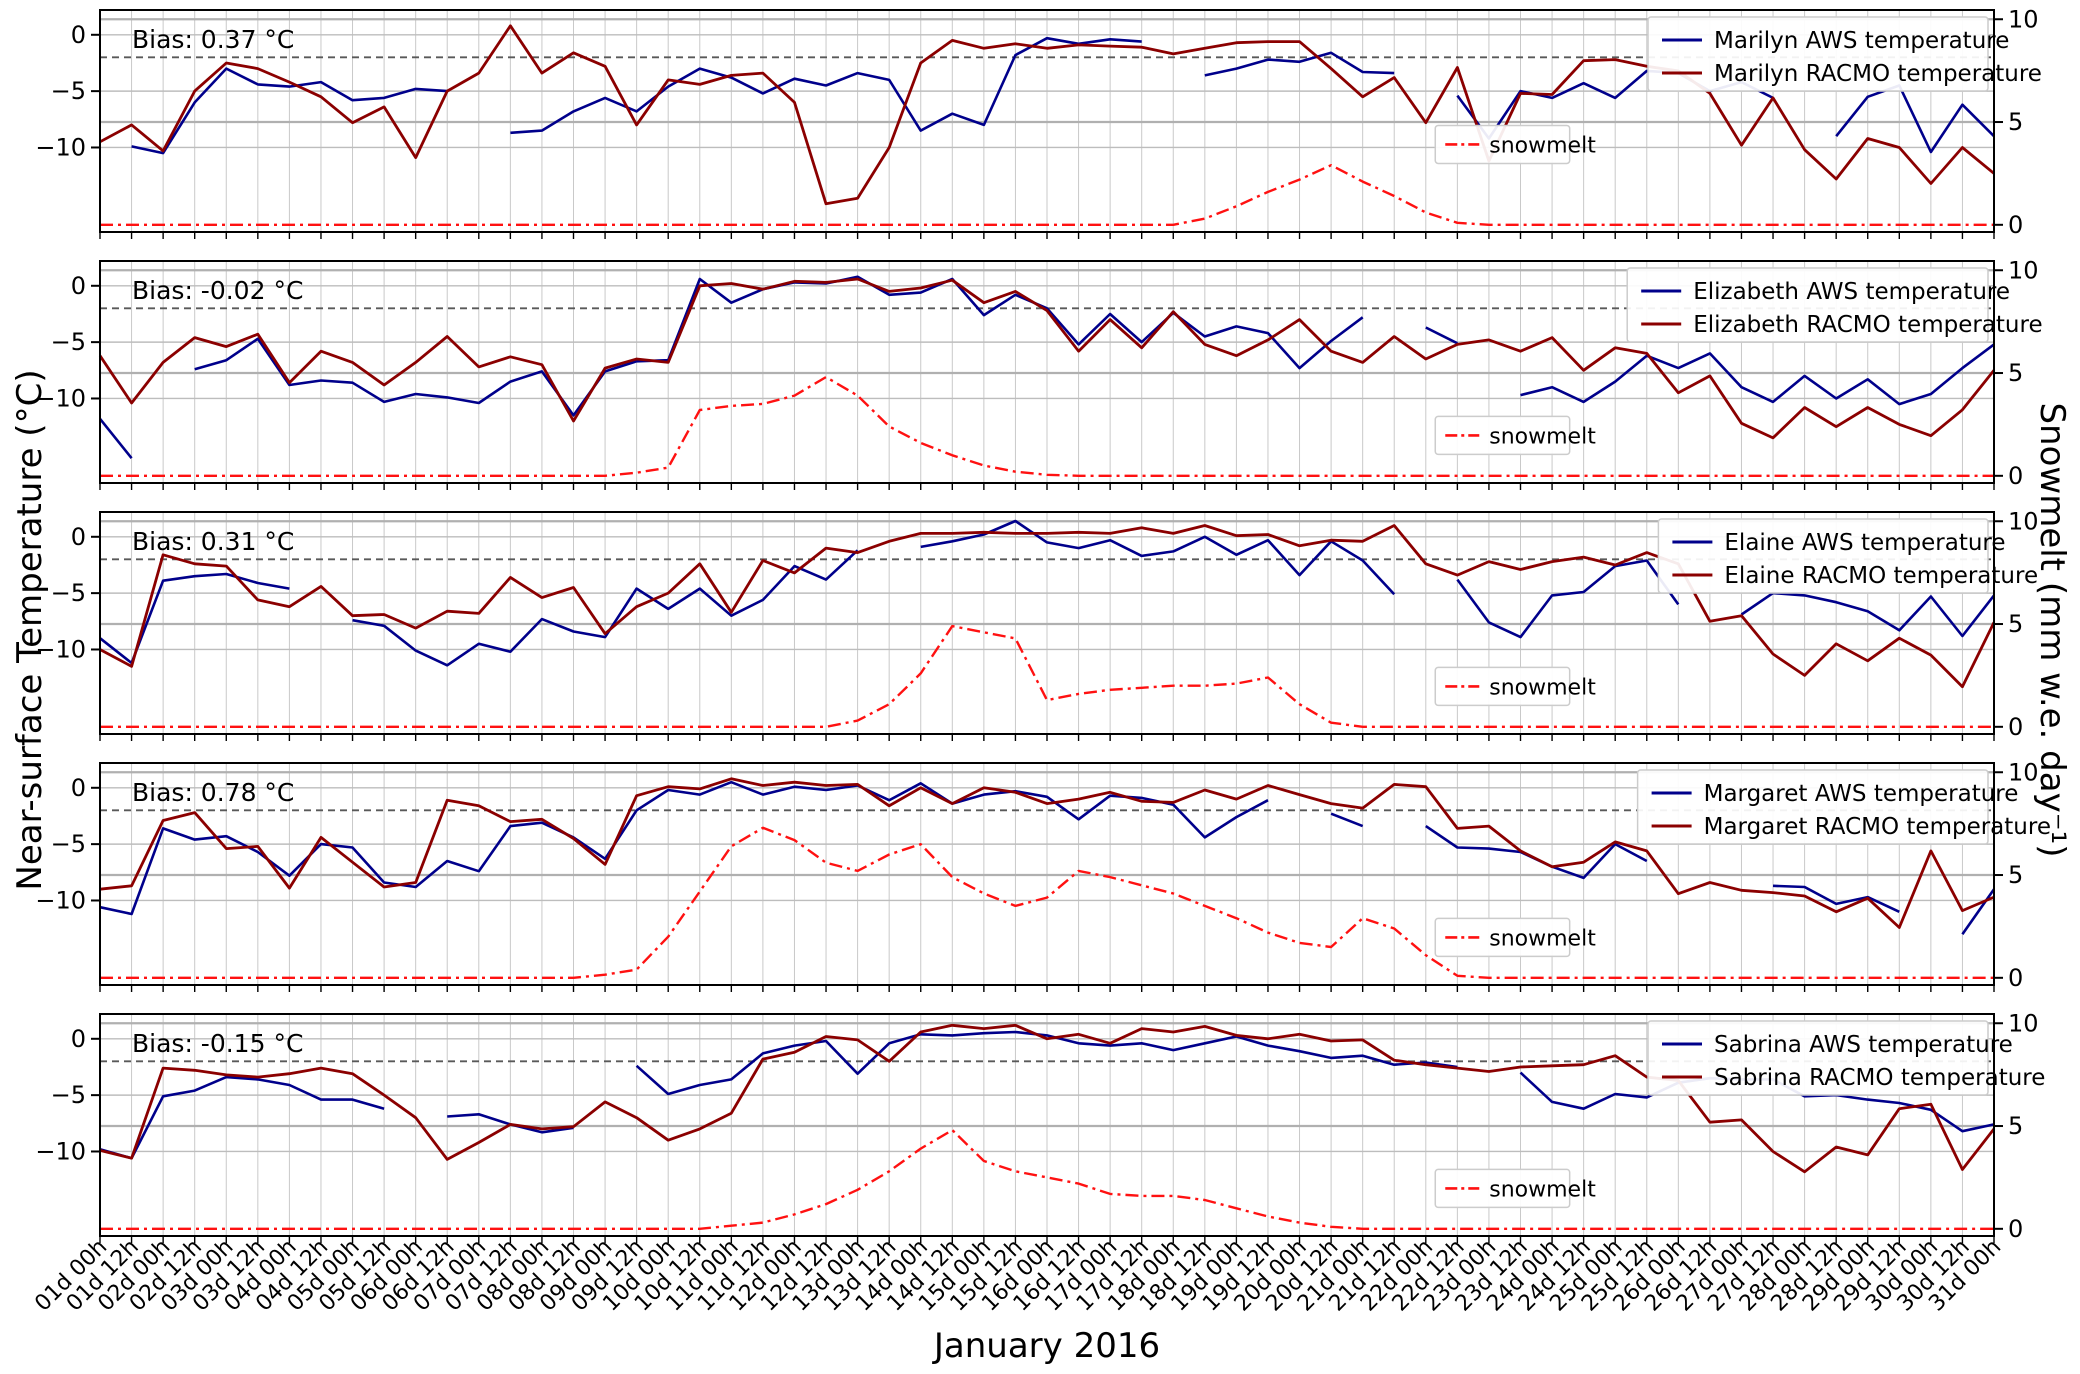 This screenshot has height=1374, width=2080. I want to click on x-axis-label: January 2016, so click(1047, 1346).